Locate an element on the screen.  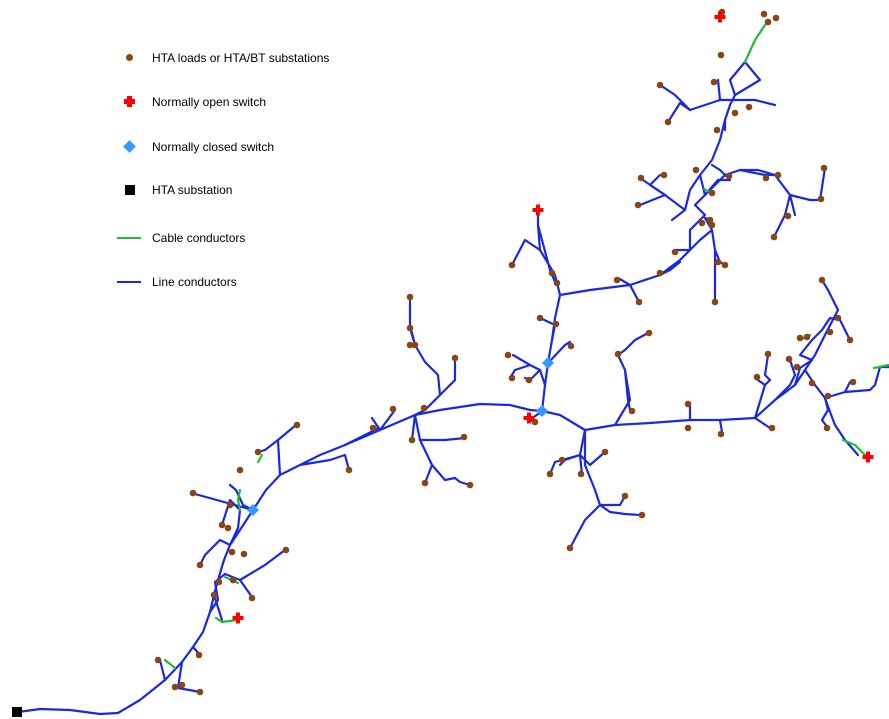
hta-substation-marker is located at coordinates (17, 712).